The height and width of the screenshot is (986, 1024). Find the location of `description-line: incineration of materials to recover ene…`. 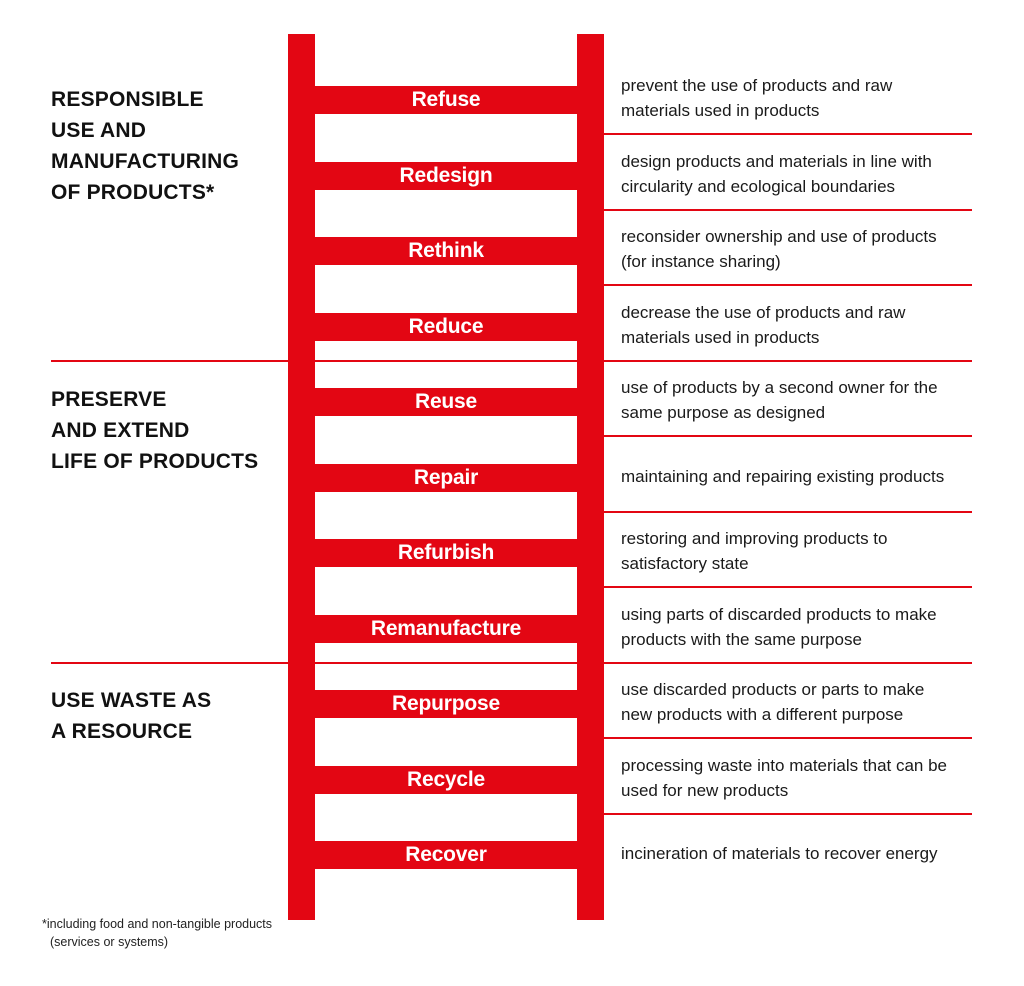

description-line: incineration of materials to recover ene… is located at coordinates (779, 853).